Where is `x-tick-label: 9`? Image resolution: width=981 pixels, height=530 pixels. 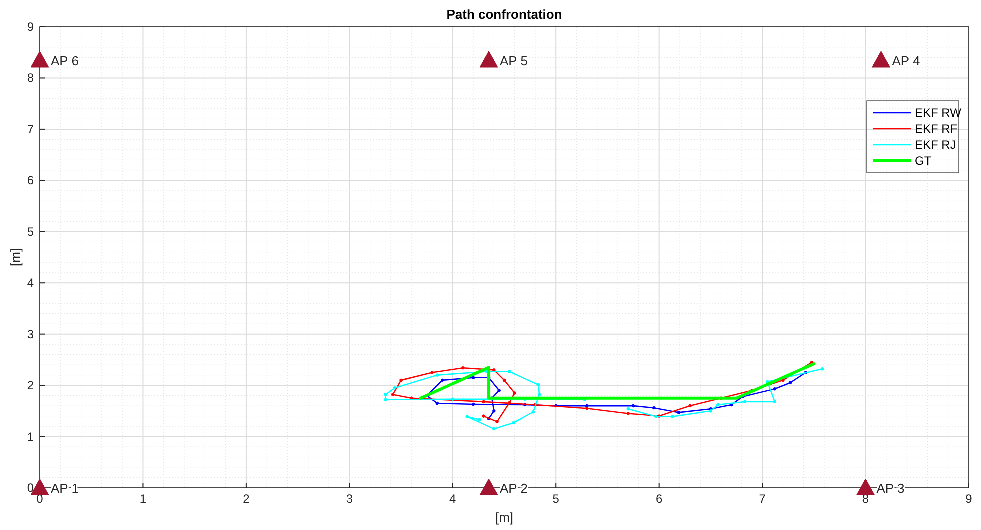
x-tick-label: 9 is located at coordinates (969, 499).